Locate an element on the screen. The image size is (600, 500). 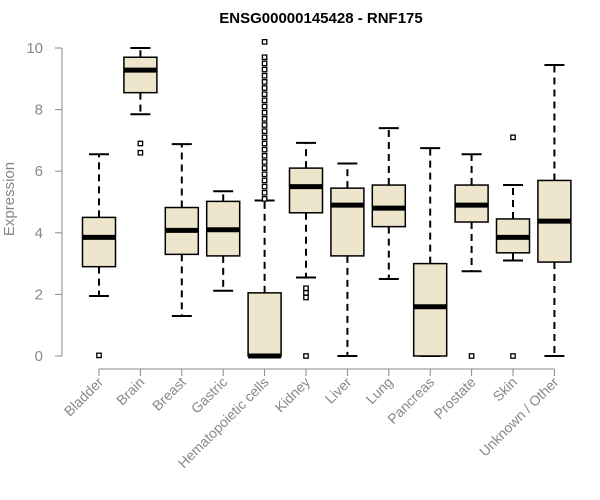
y-tick-label: 2 is located at coordinates (39, 294).